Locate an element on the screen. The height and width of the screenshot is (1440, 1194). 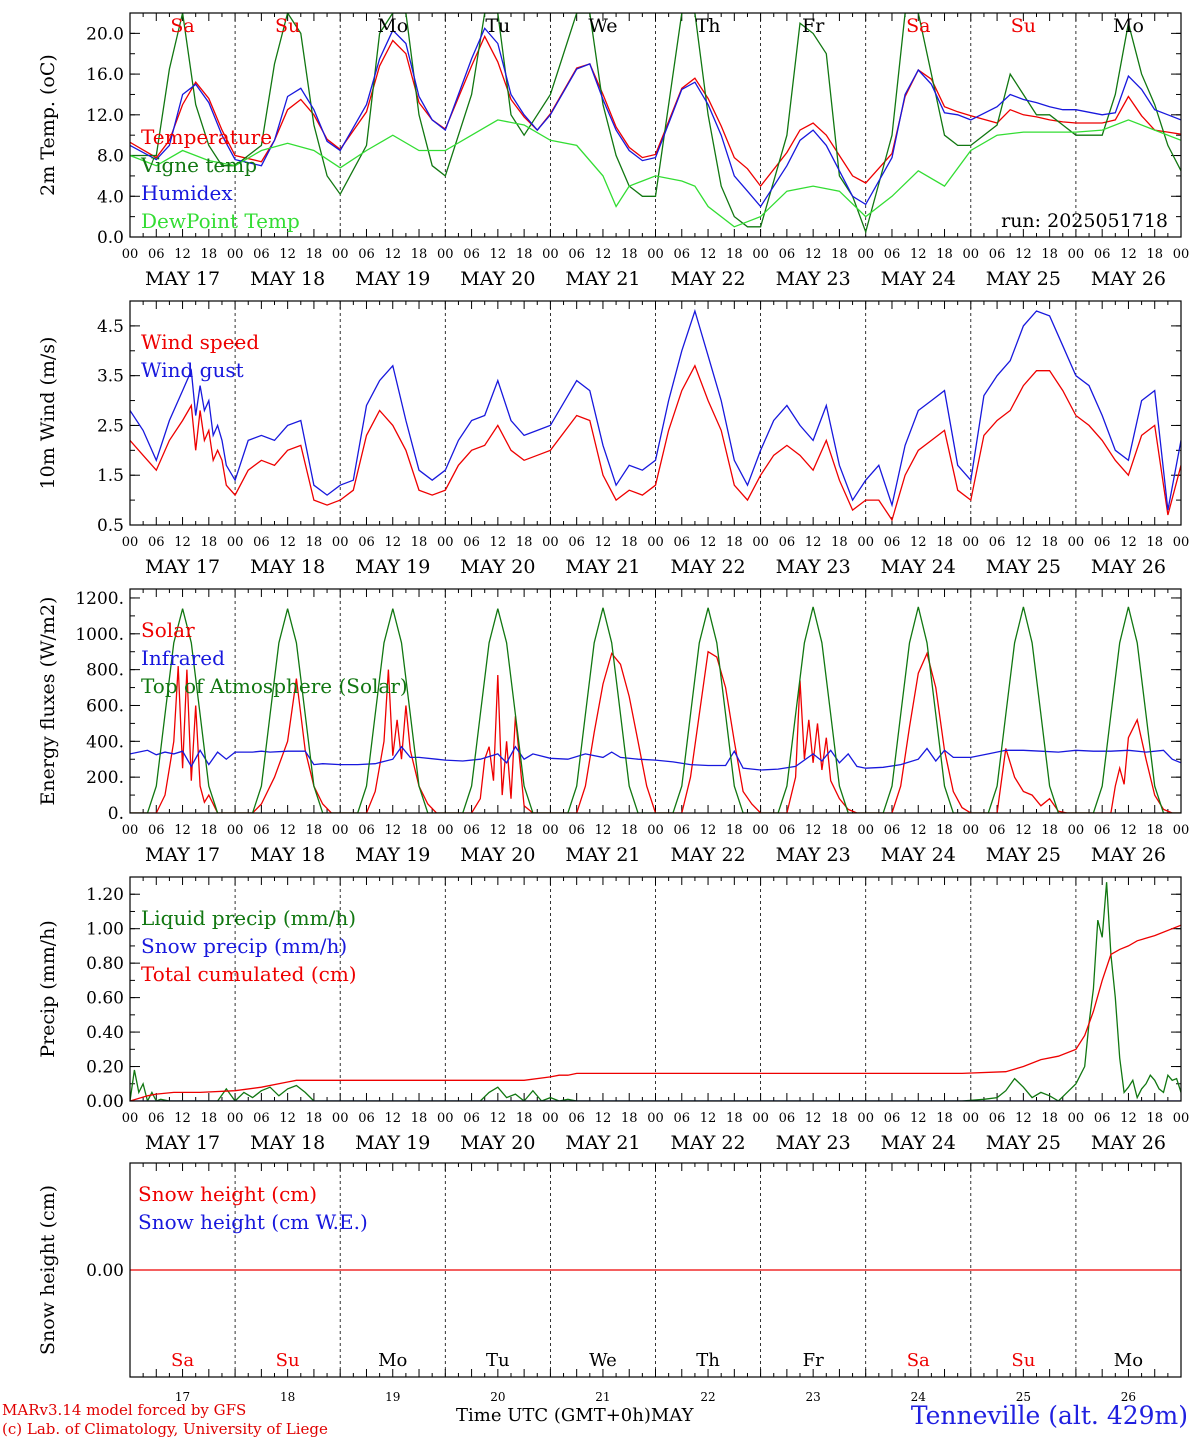
y-axis-label: 10m Wind (m/s) is located at coordinates (48, 413).